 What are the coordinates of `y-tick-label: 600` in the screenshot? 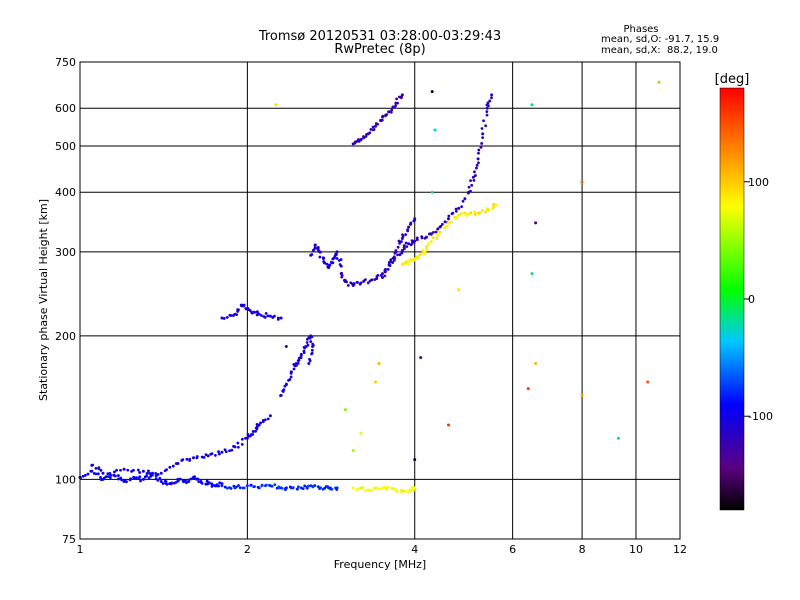 It's located at (65, 108).